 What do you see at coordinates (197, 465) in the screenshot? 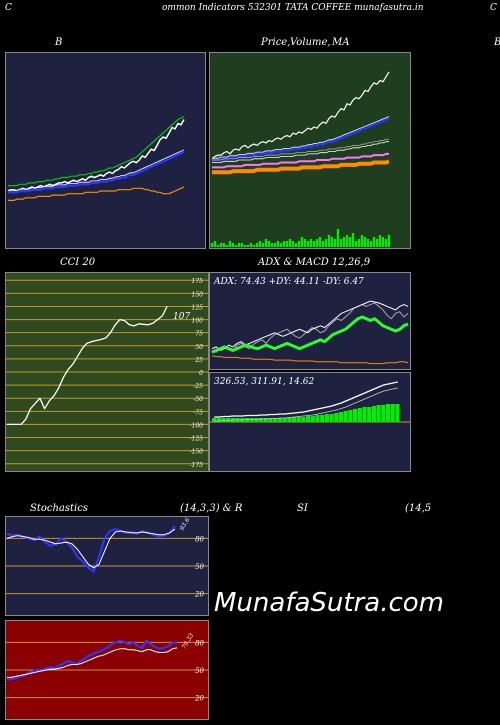
I see `cci-tick-label: -175` at bounding box center [197, 465].